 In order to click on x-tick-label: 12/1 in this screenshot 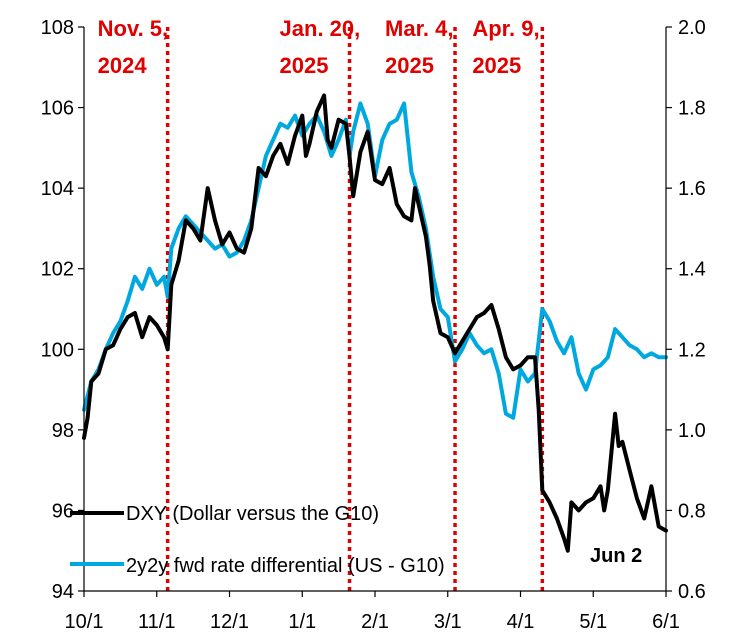, I will do `click(229, 622)`.